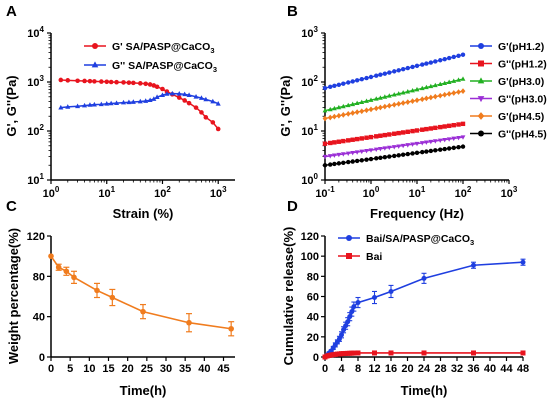  Describe the element at coordinates (162, 192) in the screenshot. I see `tick-label: 10²` at that location.